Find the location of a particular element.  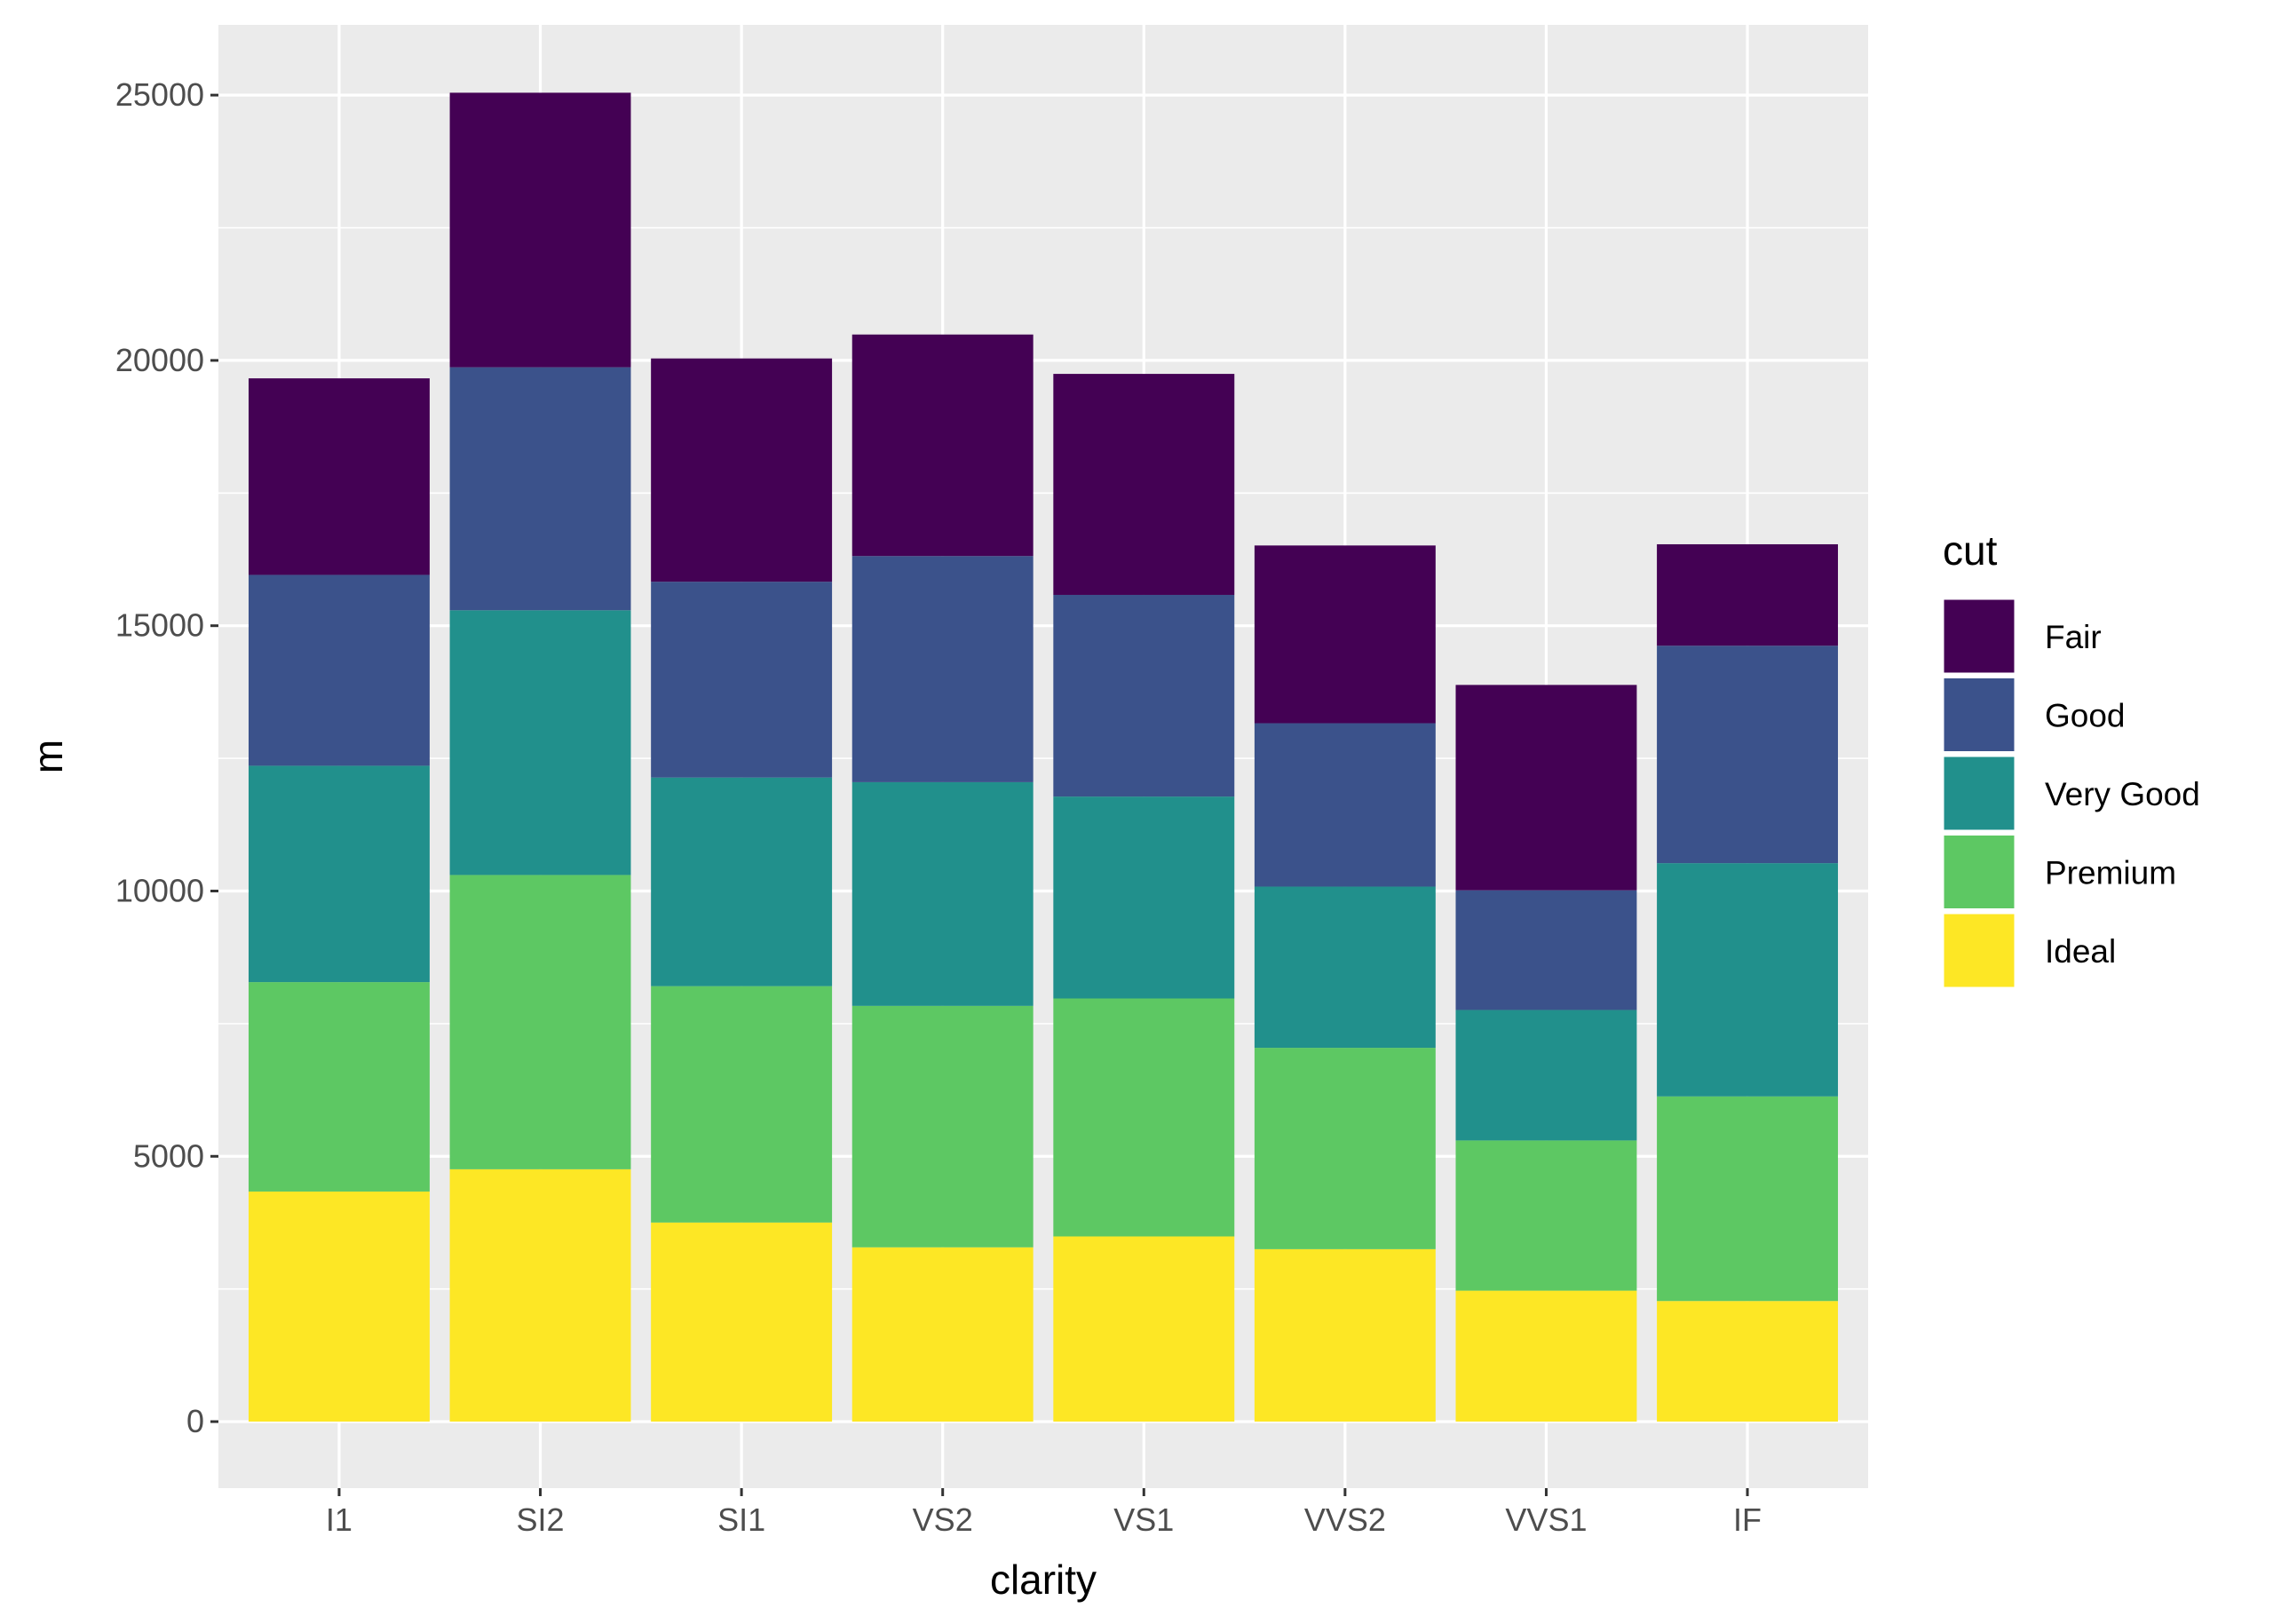

y-axis-title: m is located at coordinates (48, 756).